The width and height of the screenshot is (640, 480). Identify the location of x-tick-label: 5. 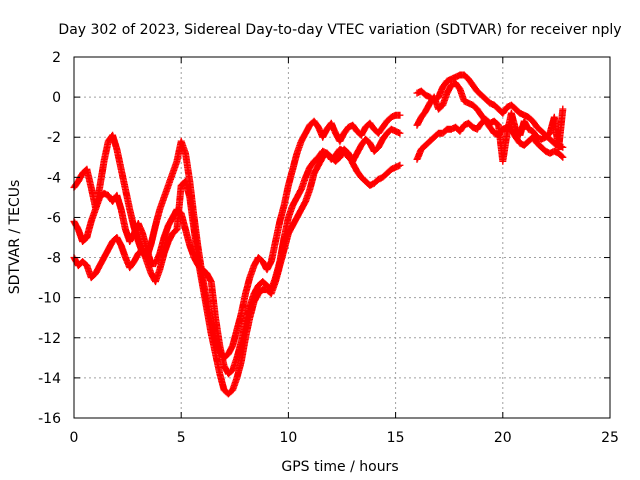
(181, 438).